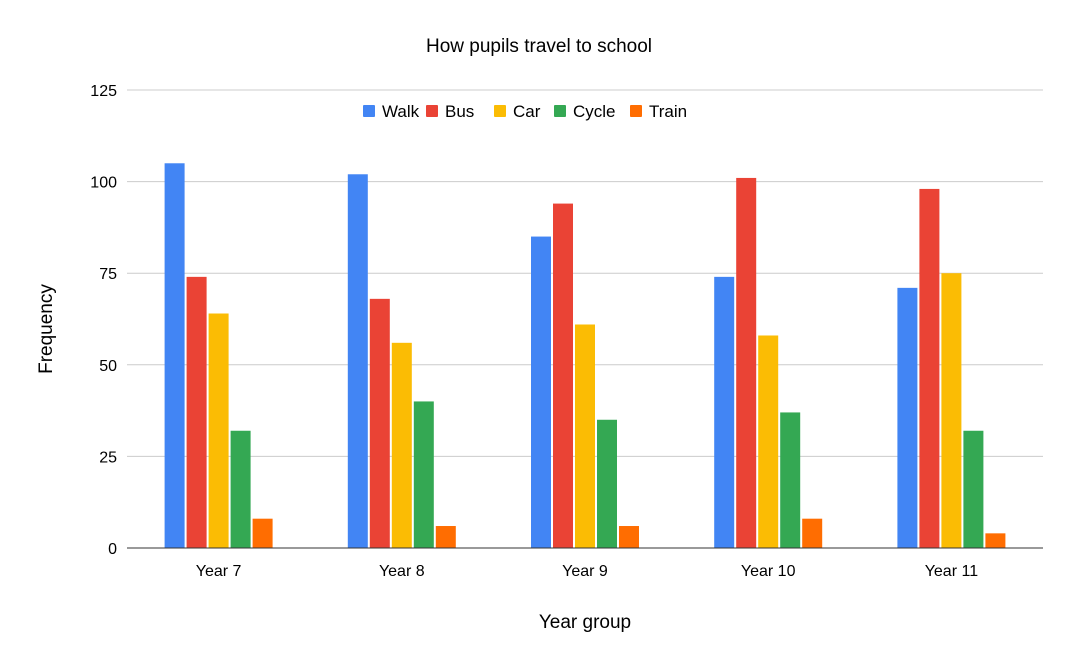  What do you see at coordinates (585, 622) in the screenshot?
I see `x-axis-label: Year group` at bounding box center [585, 622].